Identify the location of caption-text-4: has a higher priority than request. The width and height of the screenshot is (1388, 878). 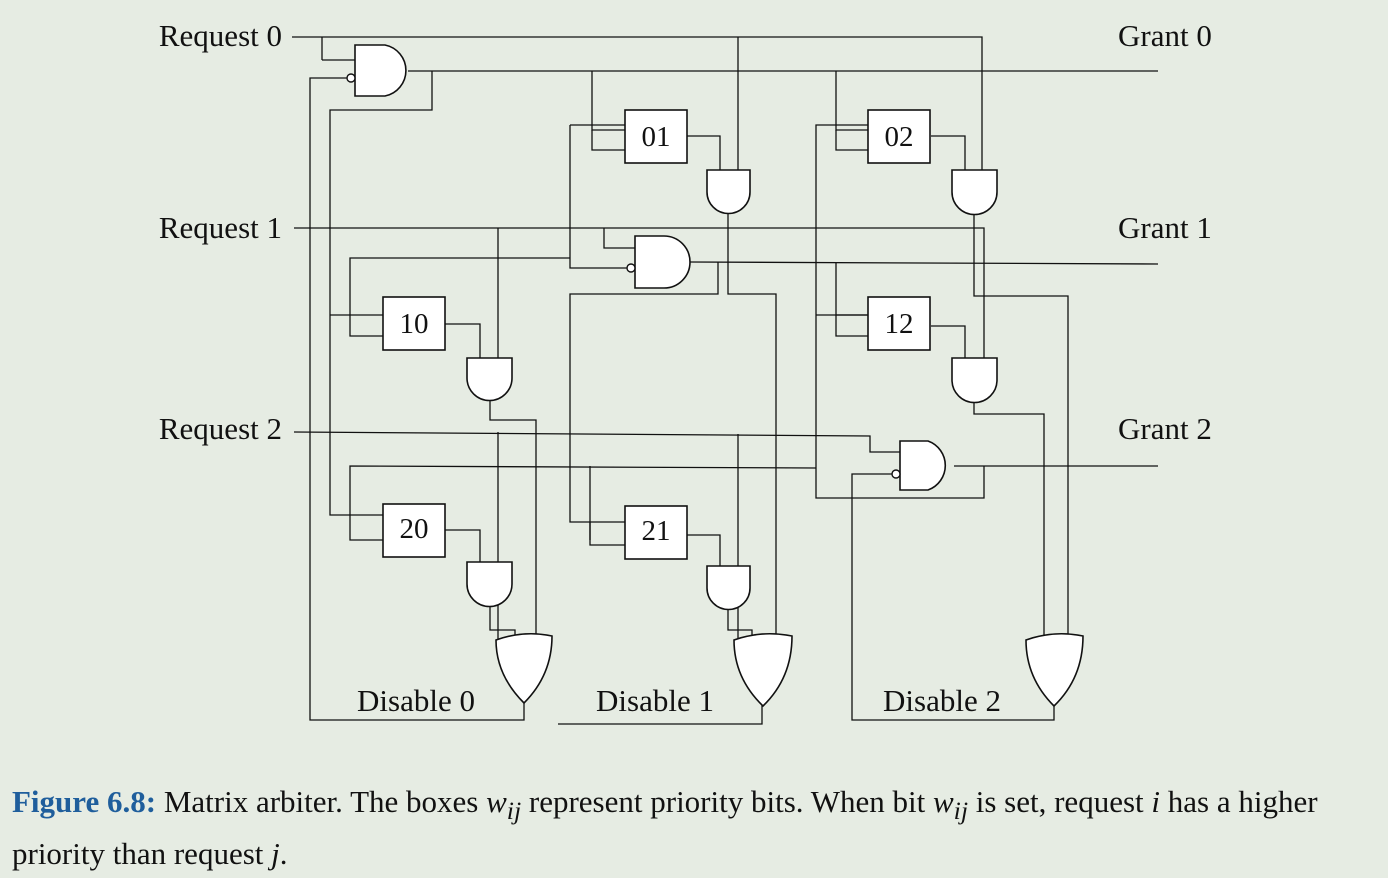
(665, 828).